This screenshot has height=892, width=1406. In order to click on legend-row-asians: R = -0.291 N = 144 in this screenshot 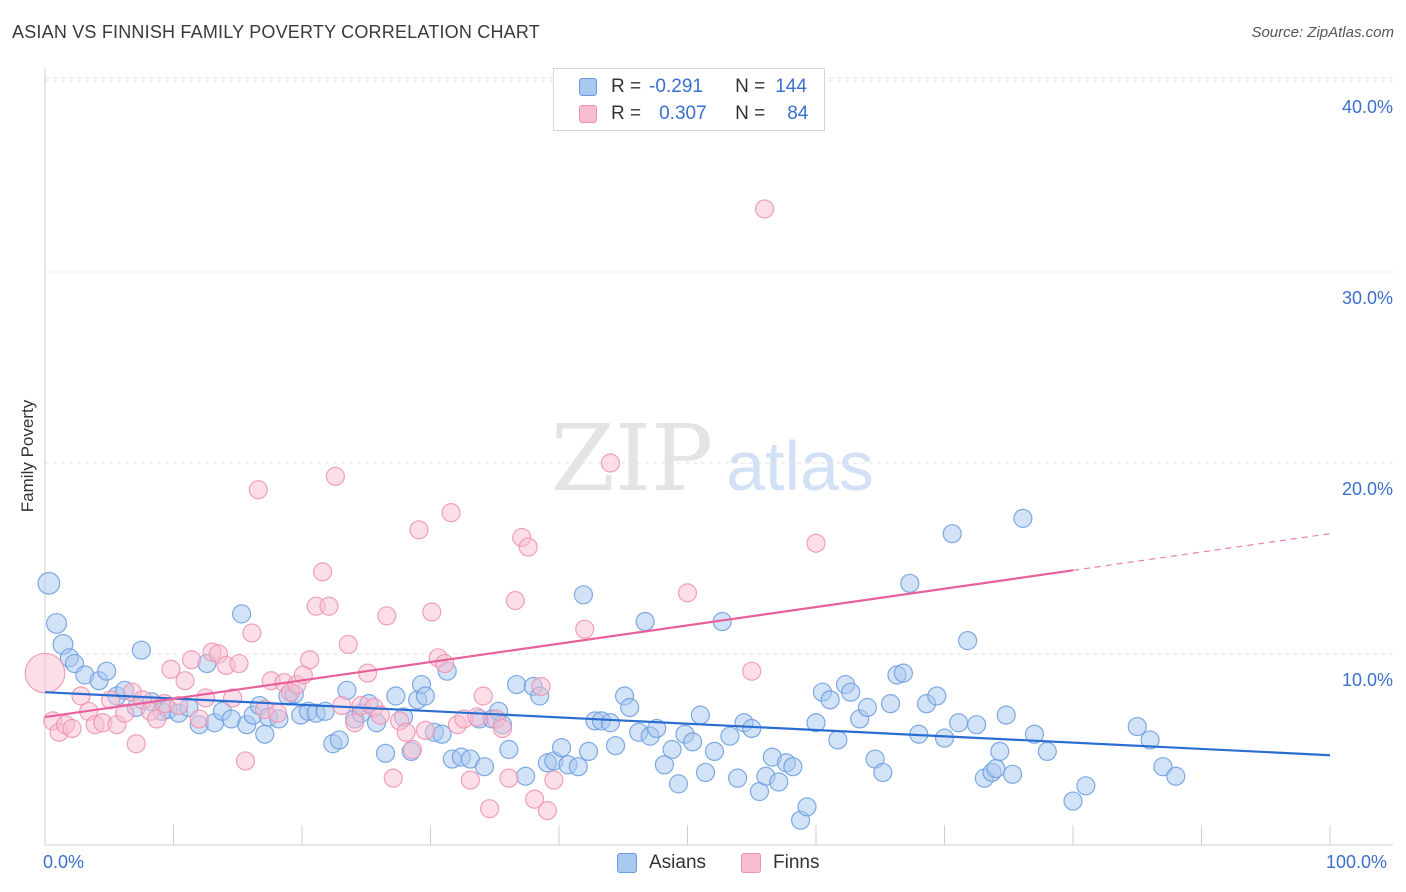, I will do `click(693, 87)`.